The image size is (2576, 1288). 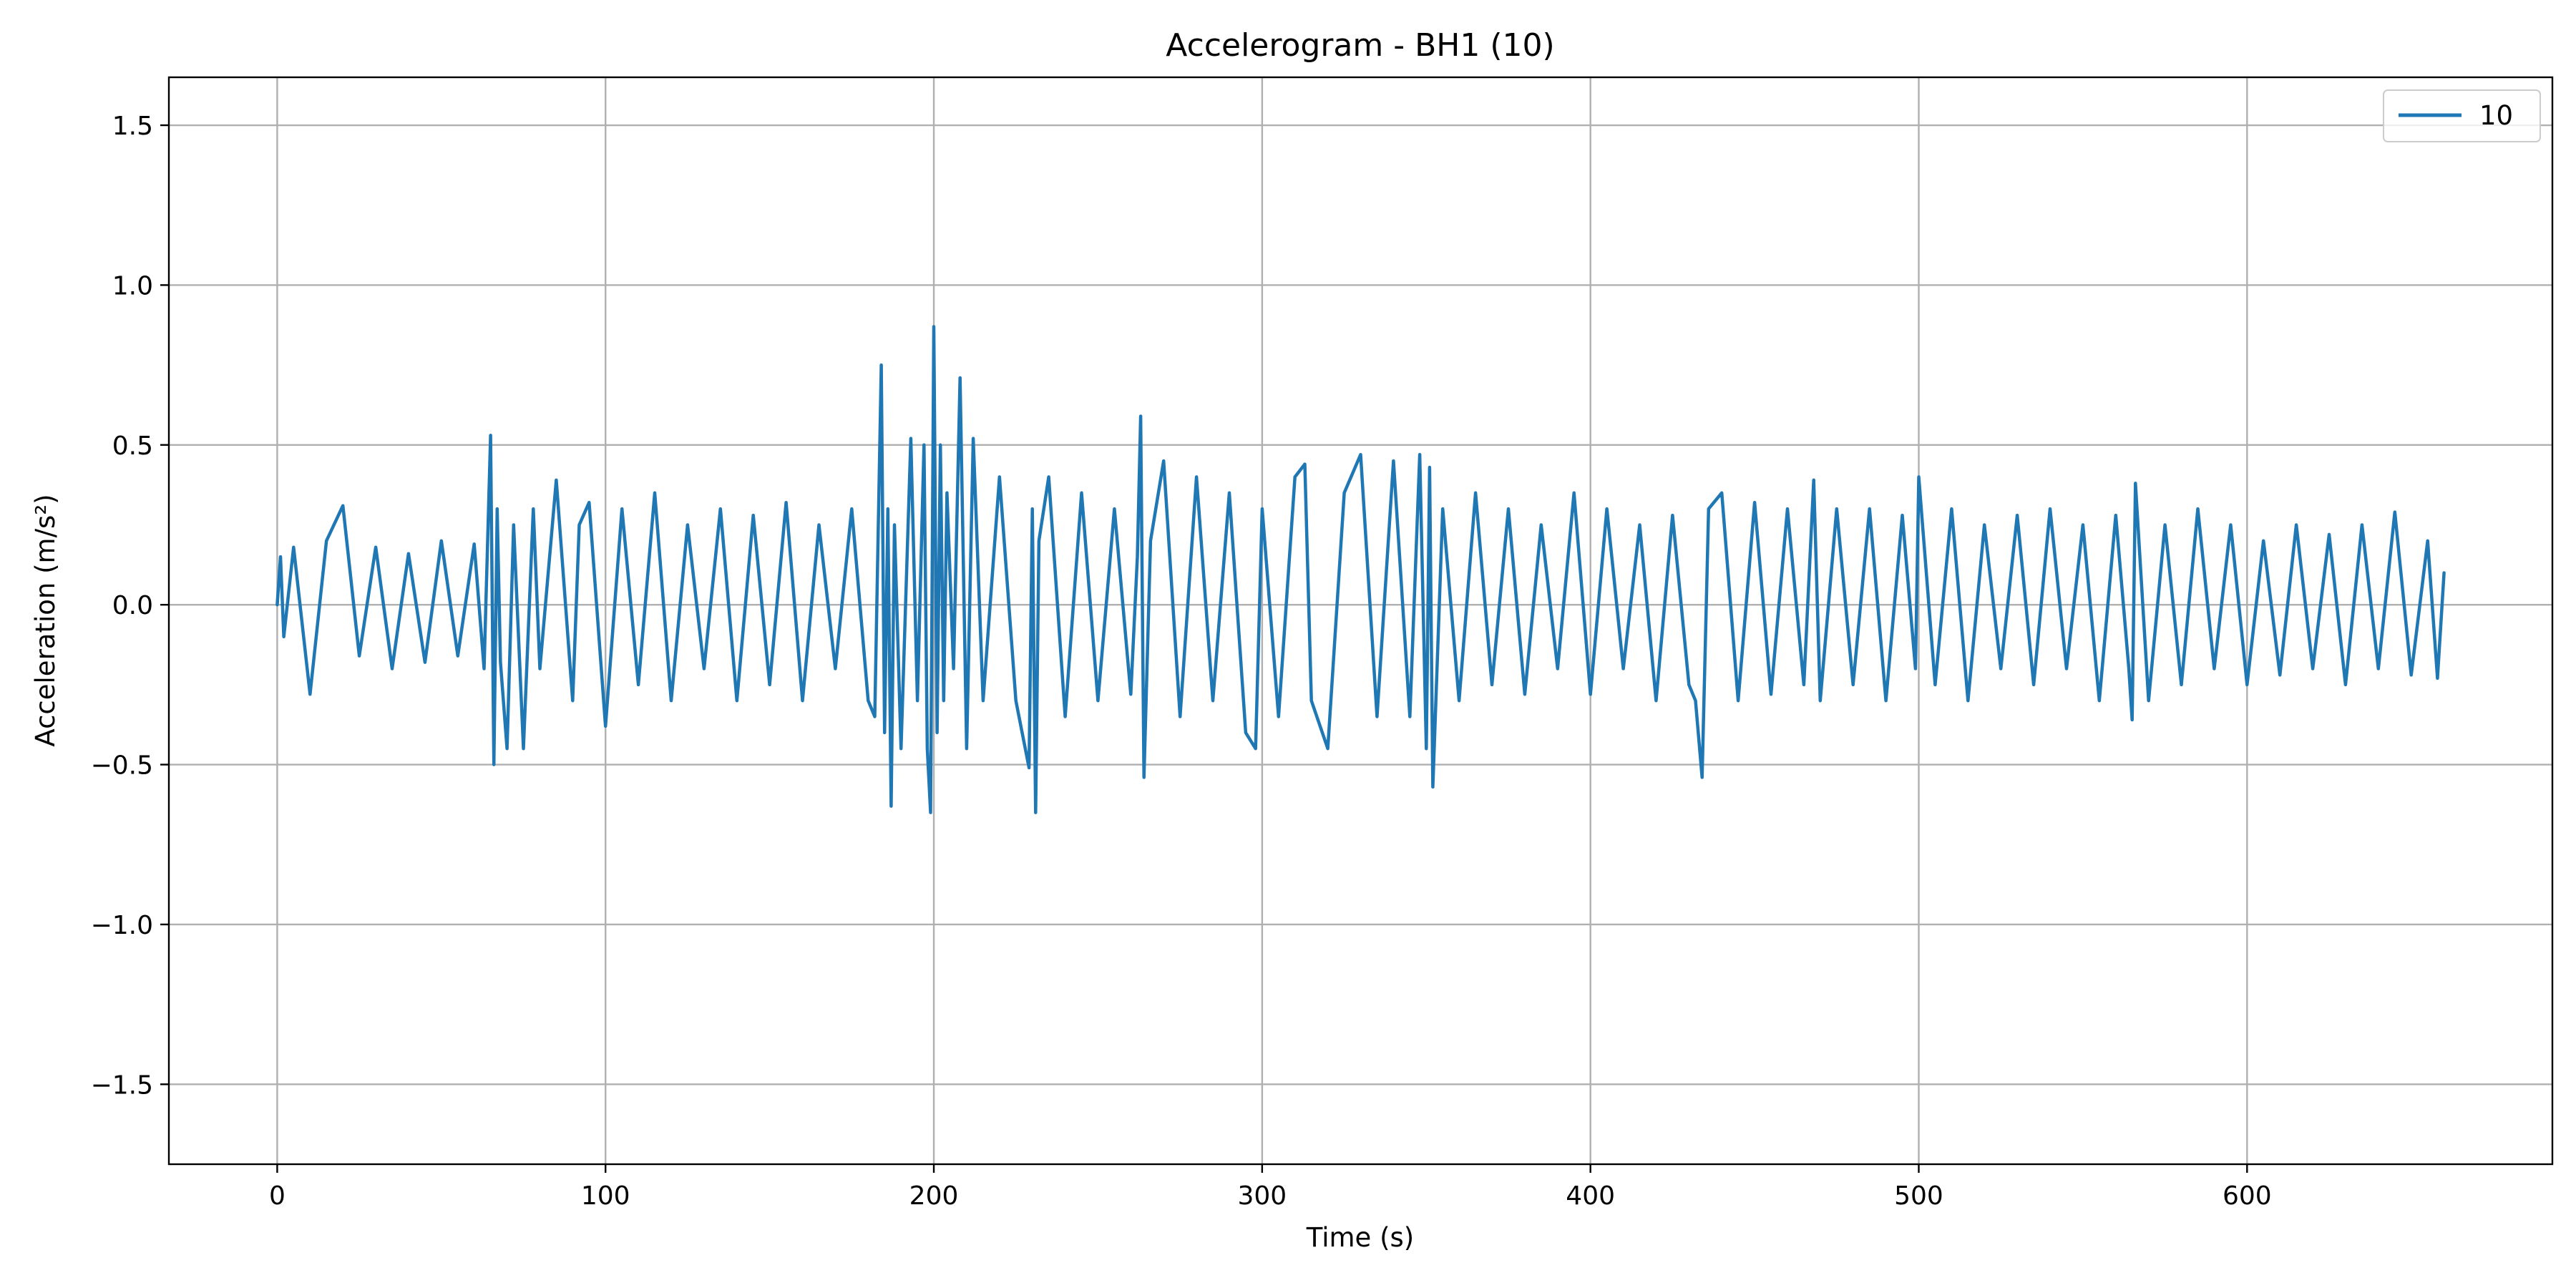 I want to click on x-tick-label: 200, so click(x=934, y=1196).